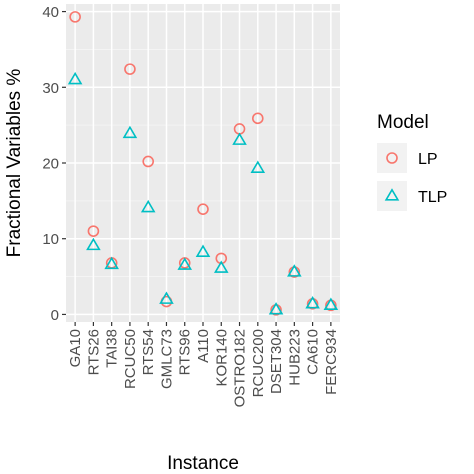 This screenshot has width=474, height=474. Describe the element at coordinates (331, 362) in the screenshot. I see `x-tick-label: FERC934` at that location.